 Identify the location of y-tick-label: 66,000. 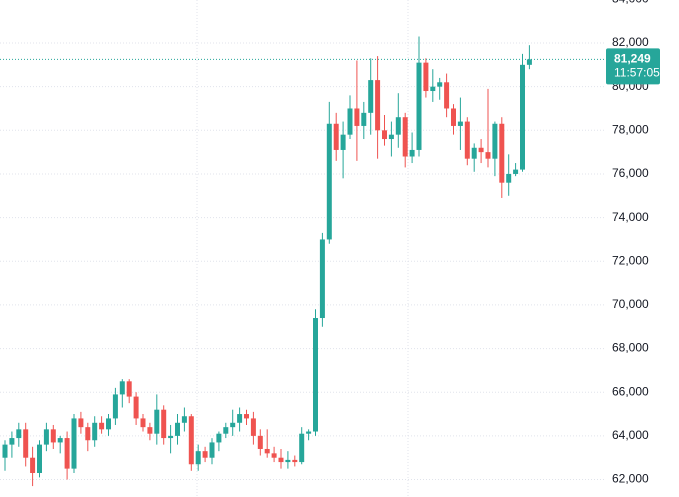
(630, 391).